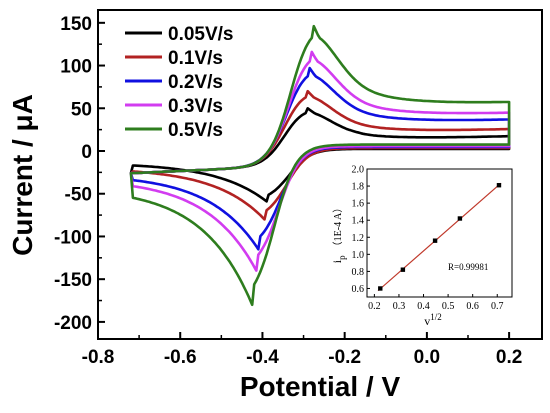 The width and height of the screenshot is (550, 413). What do you see at coordinates (358, 204) in the screenshot?
I see `inset-y-tick-label: 1.6` at bounding box center [358, 204].